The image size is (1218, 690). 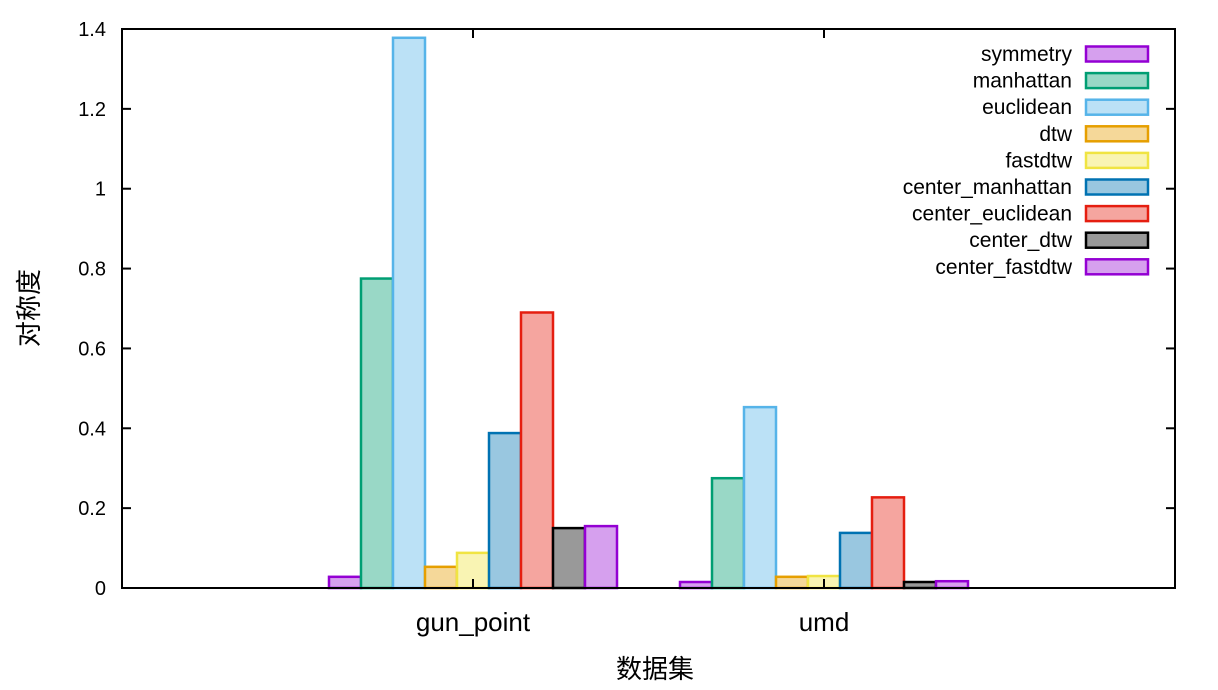 What do you see at coordinates (1117, 240) in the screenshot?
I see `legend-swatch-center_dtw` at bounding box center [1117, 240].